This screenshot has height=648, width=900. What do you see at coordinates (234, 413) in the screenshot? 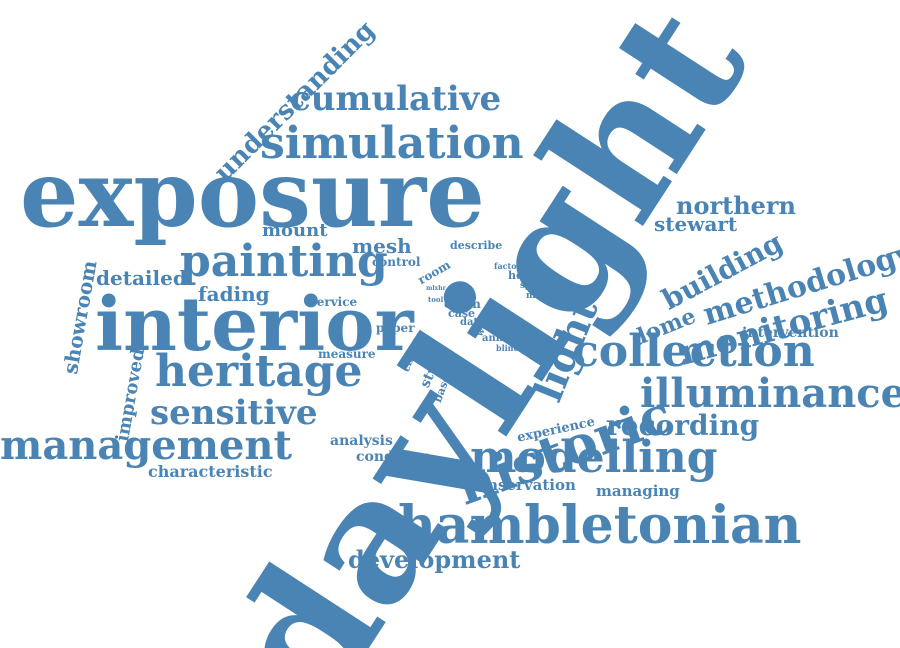
I see `word-sensitive: sensitive` at bounding box center [234, 413].